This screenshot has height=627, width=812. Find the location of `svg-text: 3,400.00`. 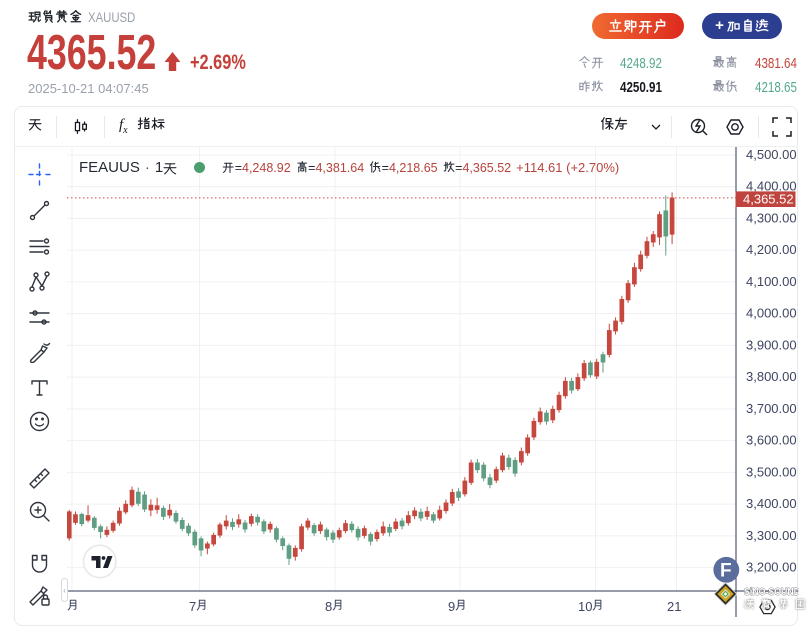

svg-text: 3,400.00 is located at coordinates (771, 503).